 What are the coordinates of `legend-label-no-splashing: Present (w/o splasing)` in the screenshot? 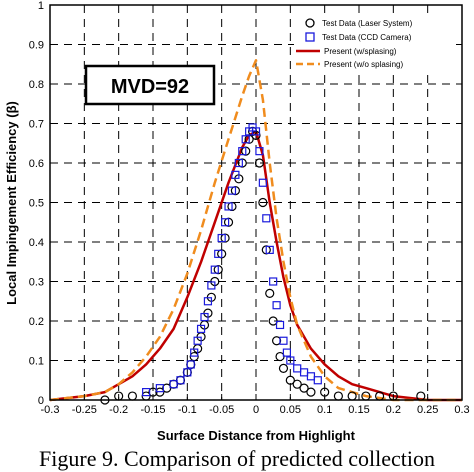 It's located at (363, 64).